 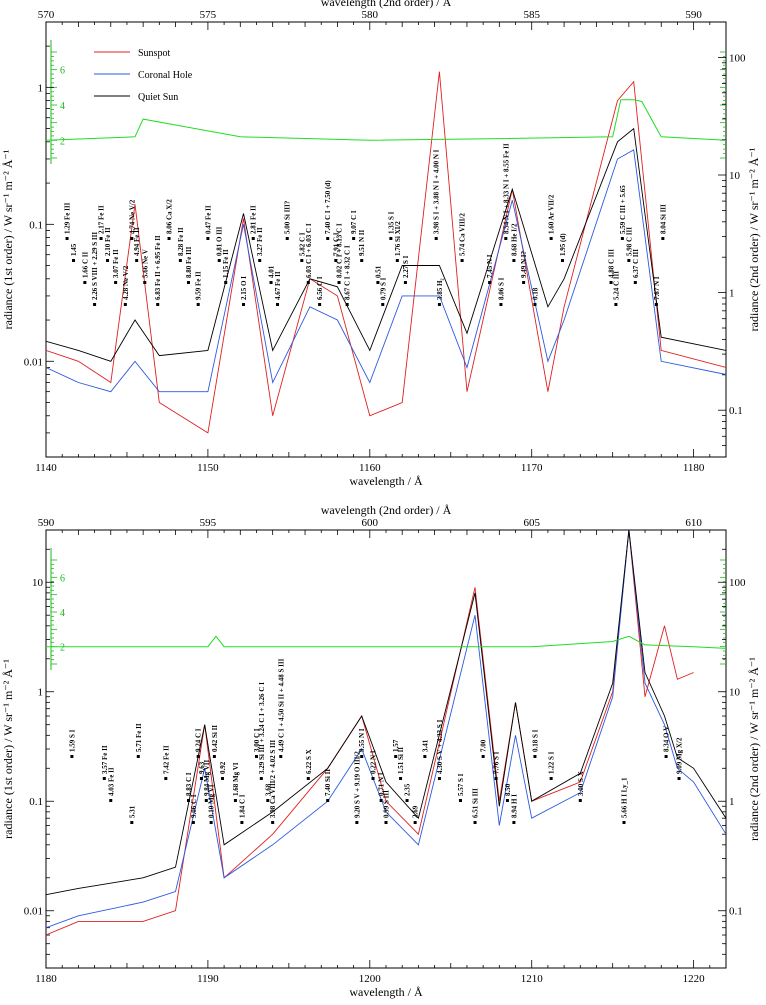 I want to click on line-id-label: 1.84 C I, so click(x=242, y=806).